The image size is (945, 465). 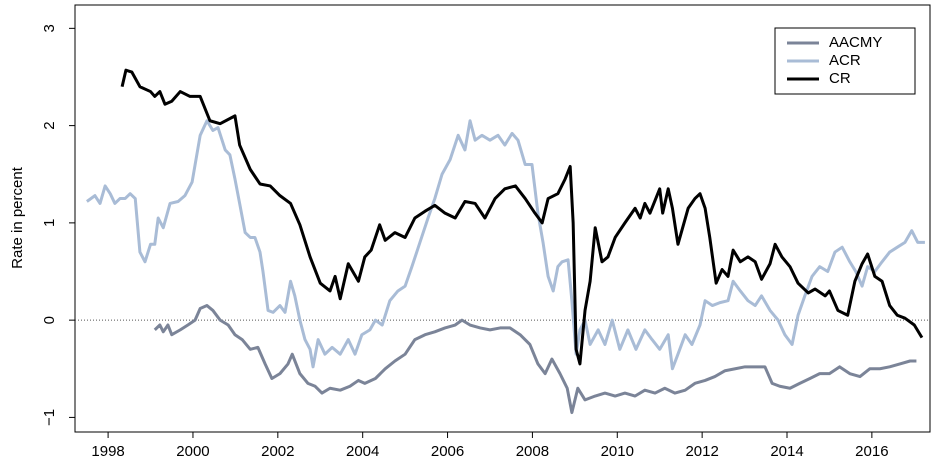 What do you see at coordinates (840, 78) in the screenshot?
I see `legend-label: CR` at bounding box center [840, 78].